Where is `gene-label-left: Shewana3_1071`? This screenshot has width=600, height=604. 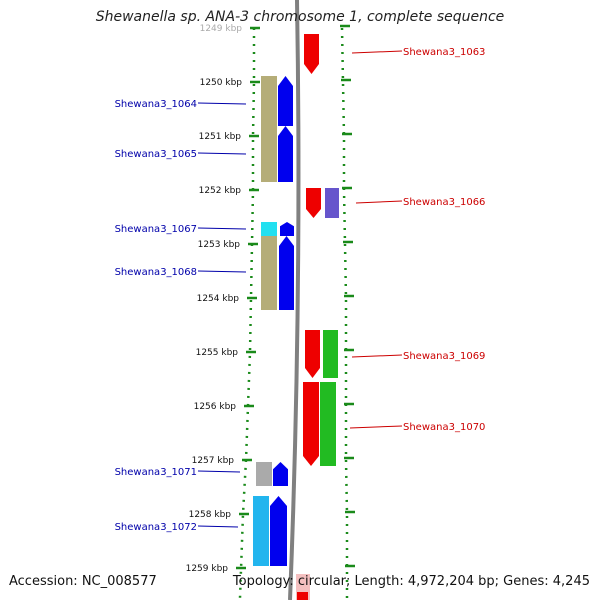 gene-label-left: Shewana3_1071 is located at coordinates (156, 472).